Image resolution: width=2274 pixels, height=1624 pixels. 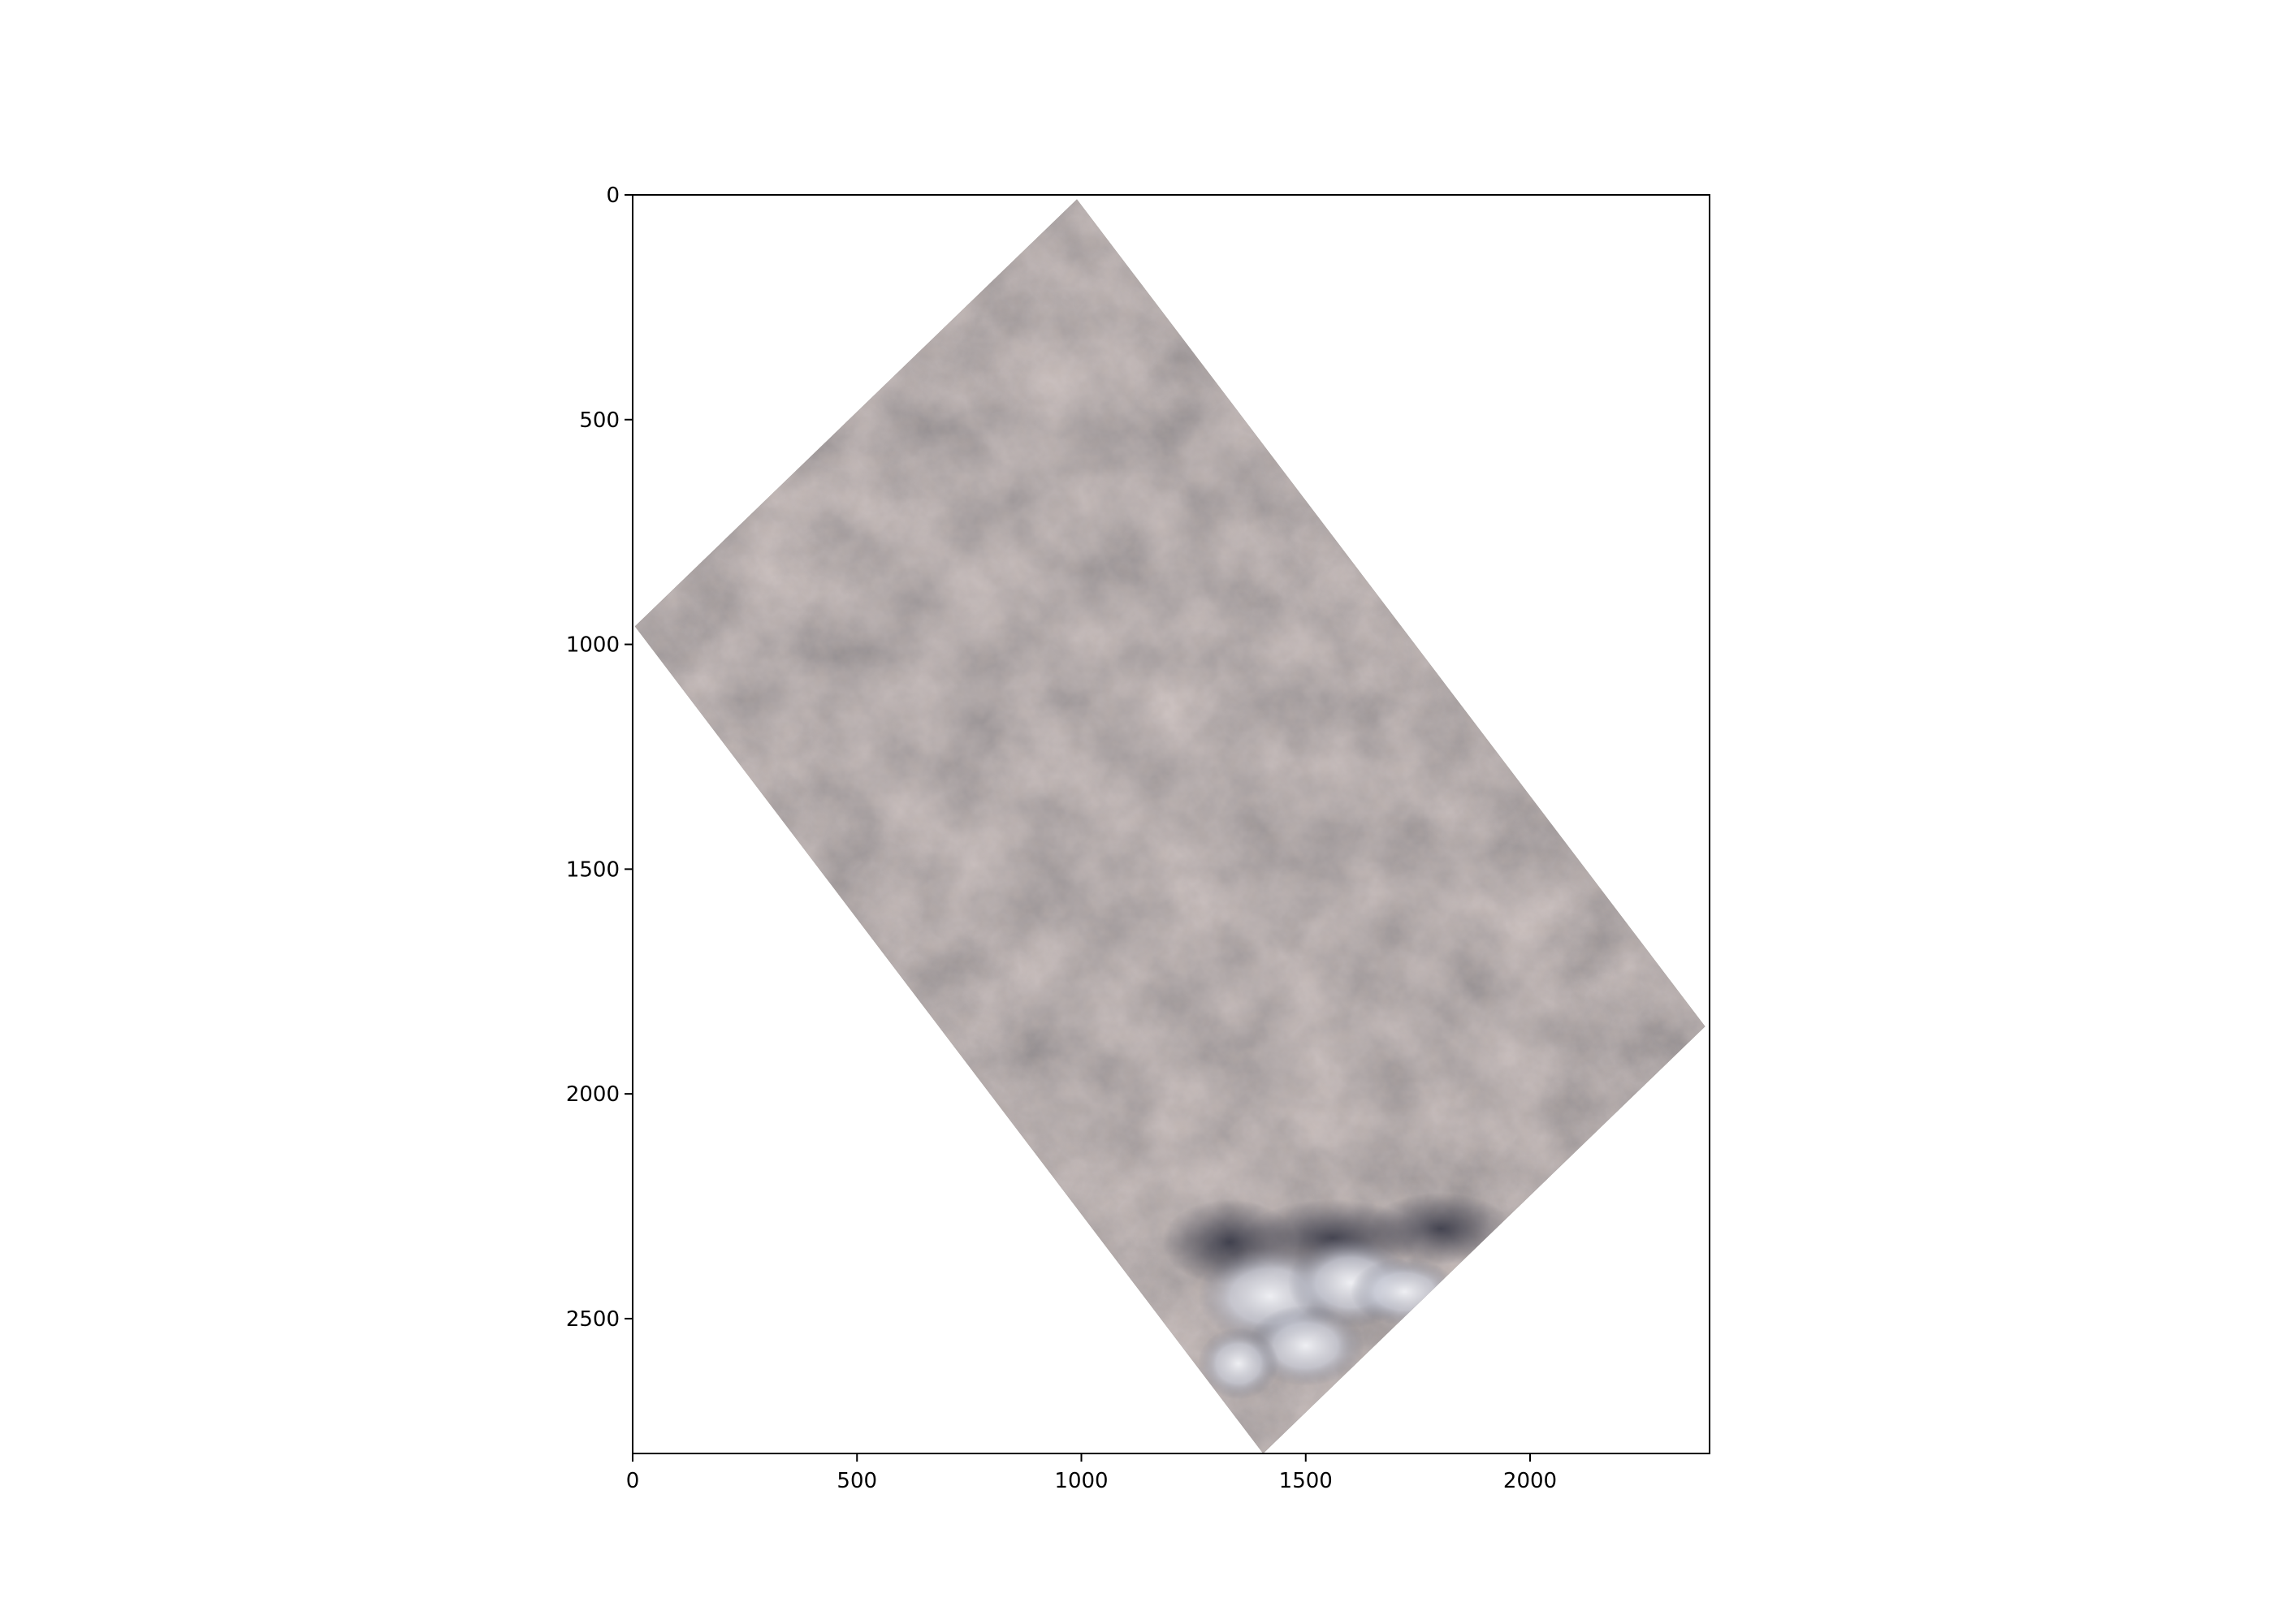 I want to click on y-tick-label: 2500, so click(x=593, y=1319).